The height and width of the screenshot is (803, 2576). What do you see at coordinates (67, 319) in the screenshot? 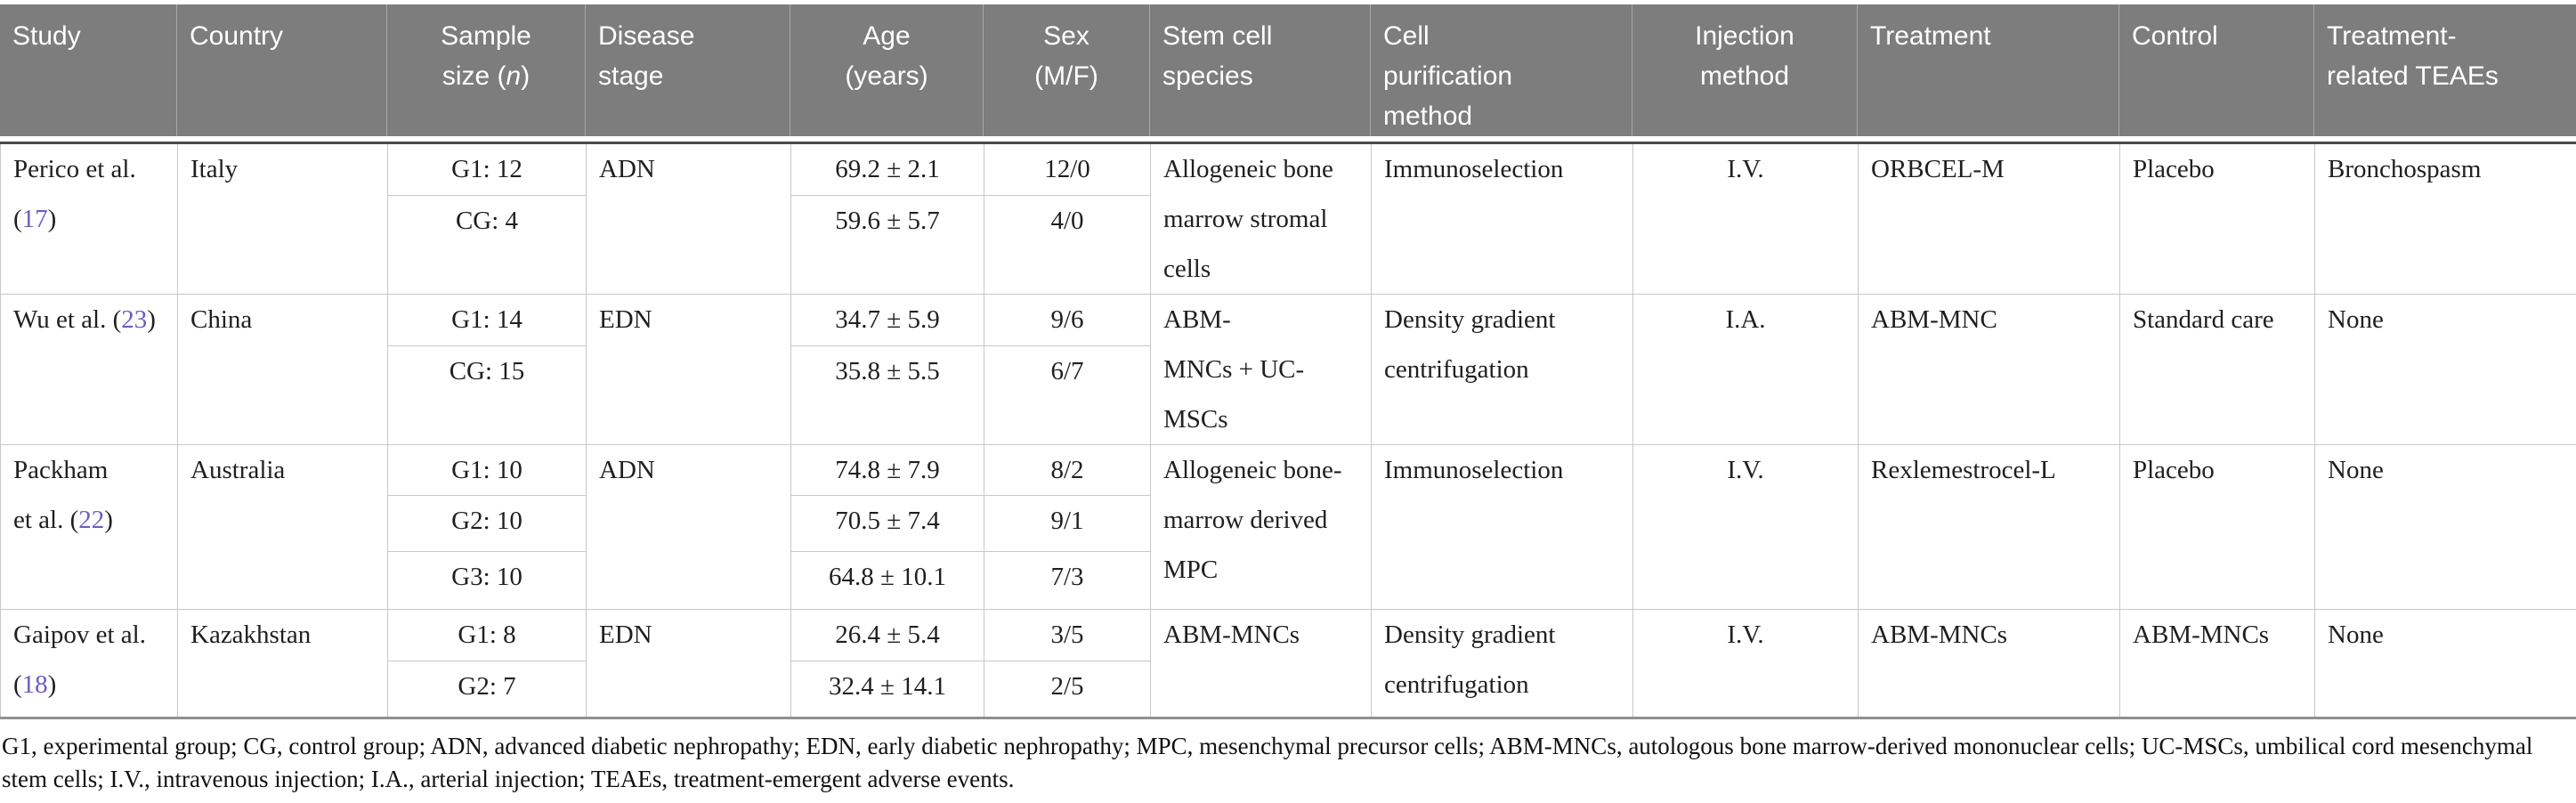
I see `study-label: Wu et al. (` at bounding box center [67, 319].